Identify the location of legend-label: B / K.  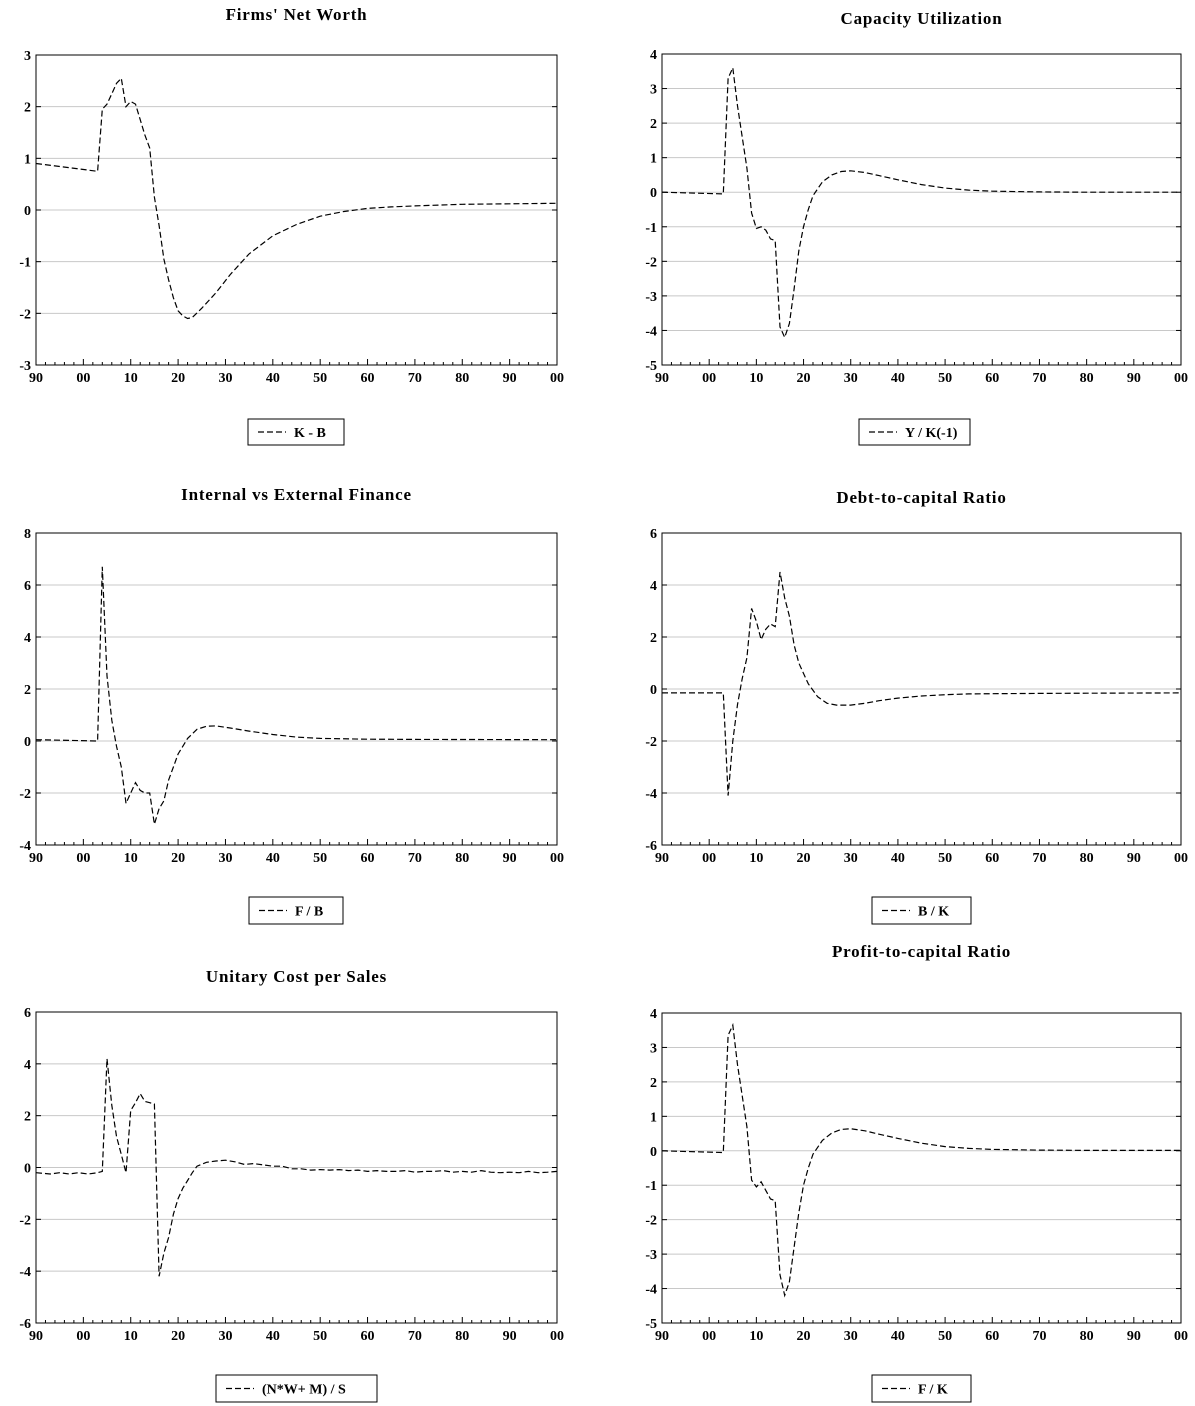
(933, 912).